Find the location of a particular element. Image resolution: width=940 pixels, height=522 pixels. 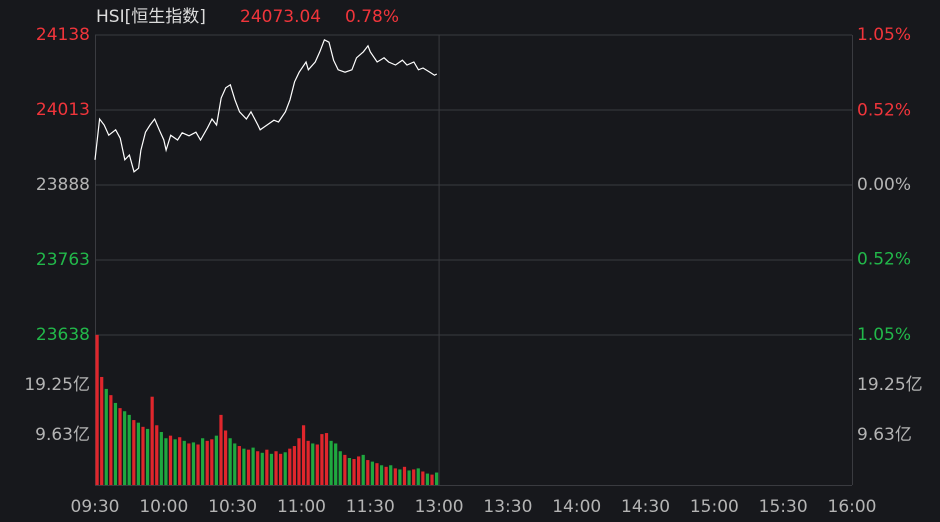

x-tick-label: 09:30 is located at coordinates (95, 507).